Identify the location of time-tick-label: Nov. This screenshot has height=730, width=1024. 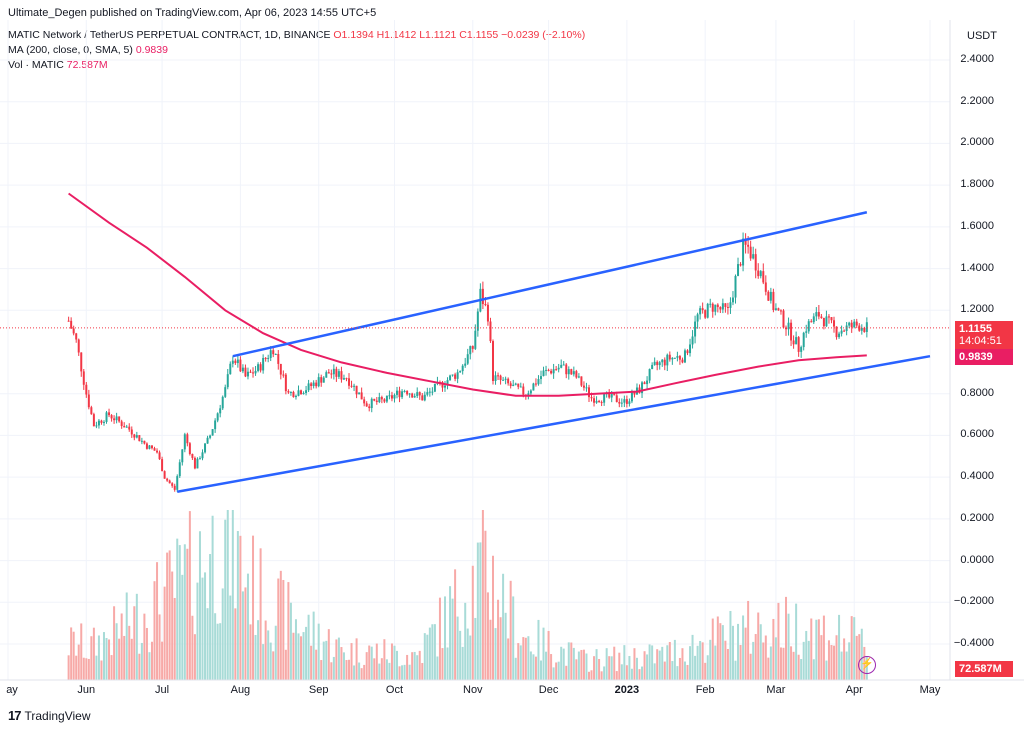
(473, 690).